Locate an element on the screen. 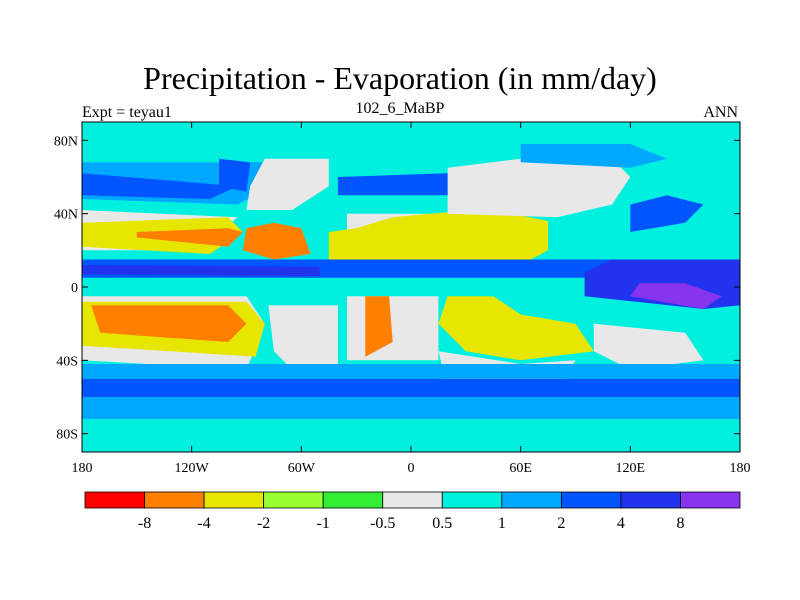  region-south-pacific-orange is located at coordinates (169, 323).